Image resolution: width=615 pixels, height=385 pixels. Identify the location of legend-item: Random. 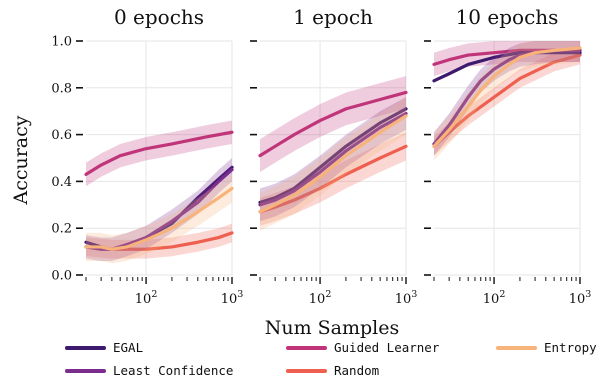
(332, 370).